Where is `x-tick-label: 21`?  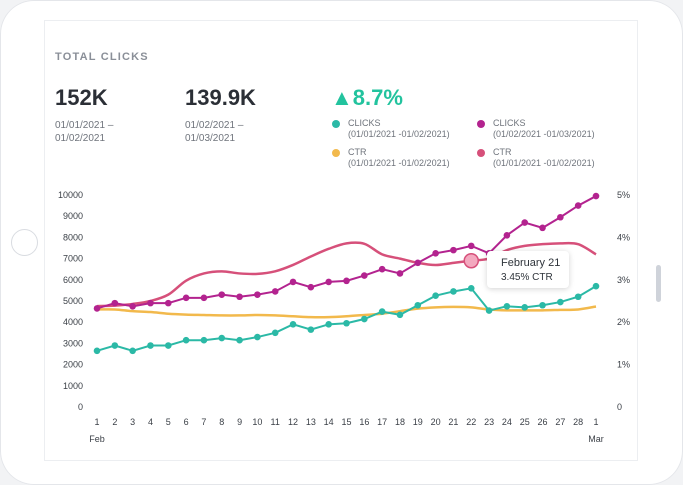 x-tick-label: 21 is located at coordinates (453, 422).